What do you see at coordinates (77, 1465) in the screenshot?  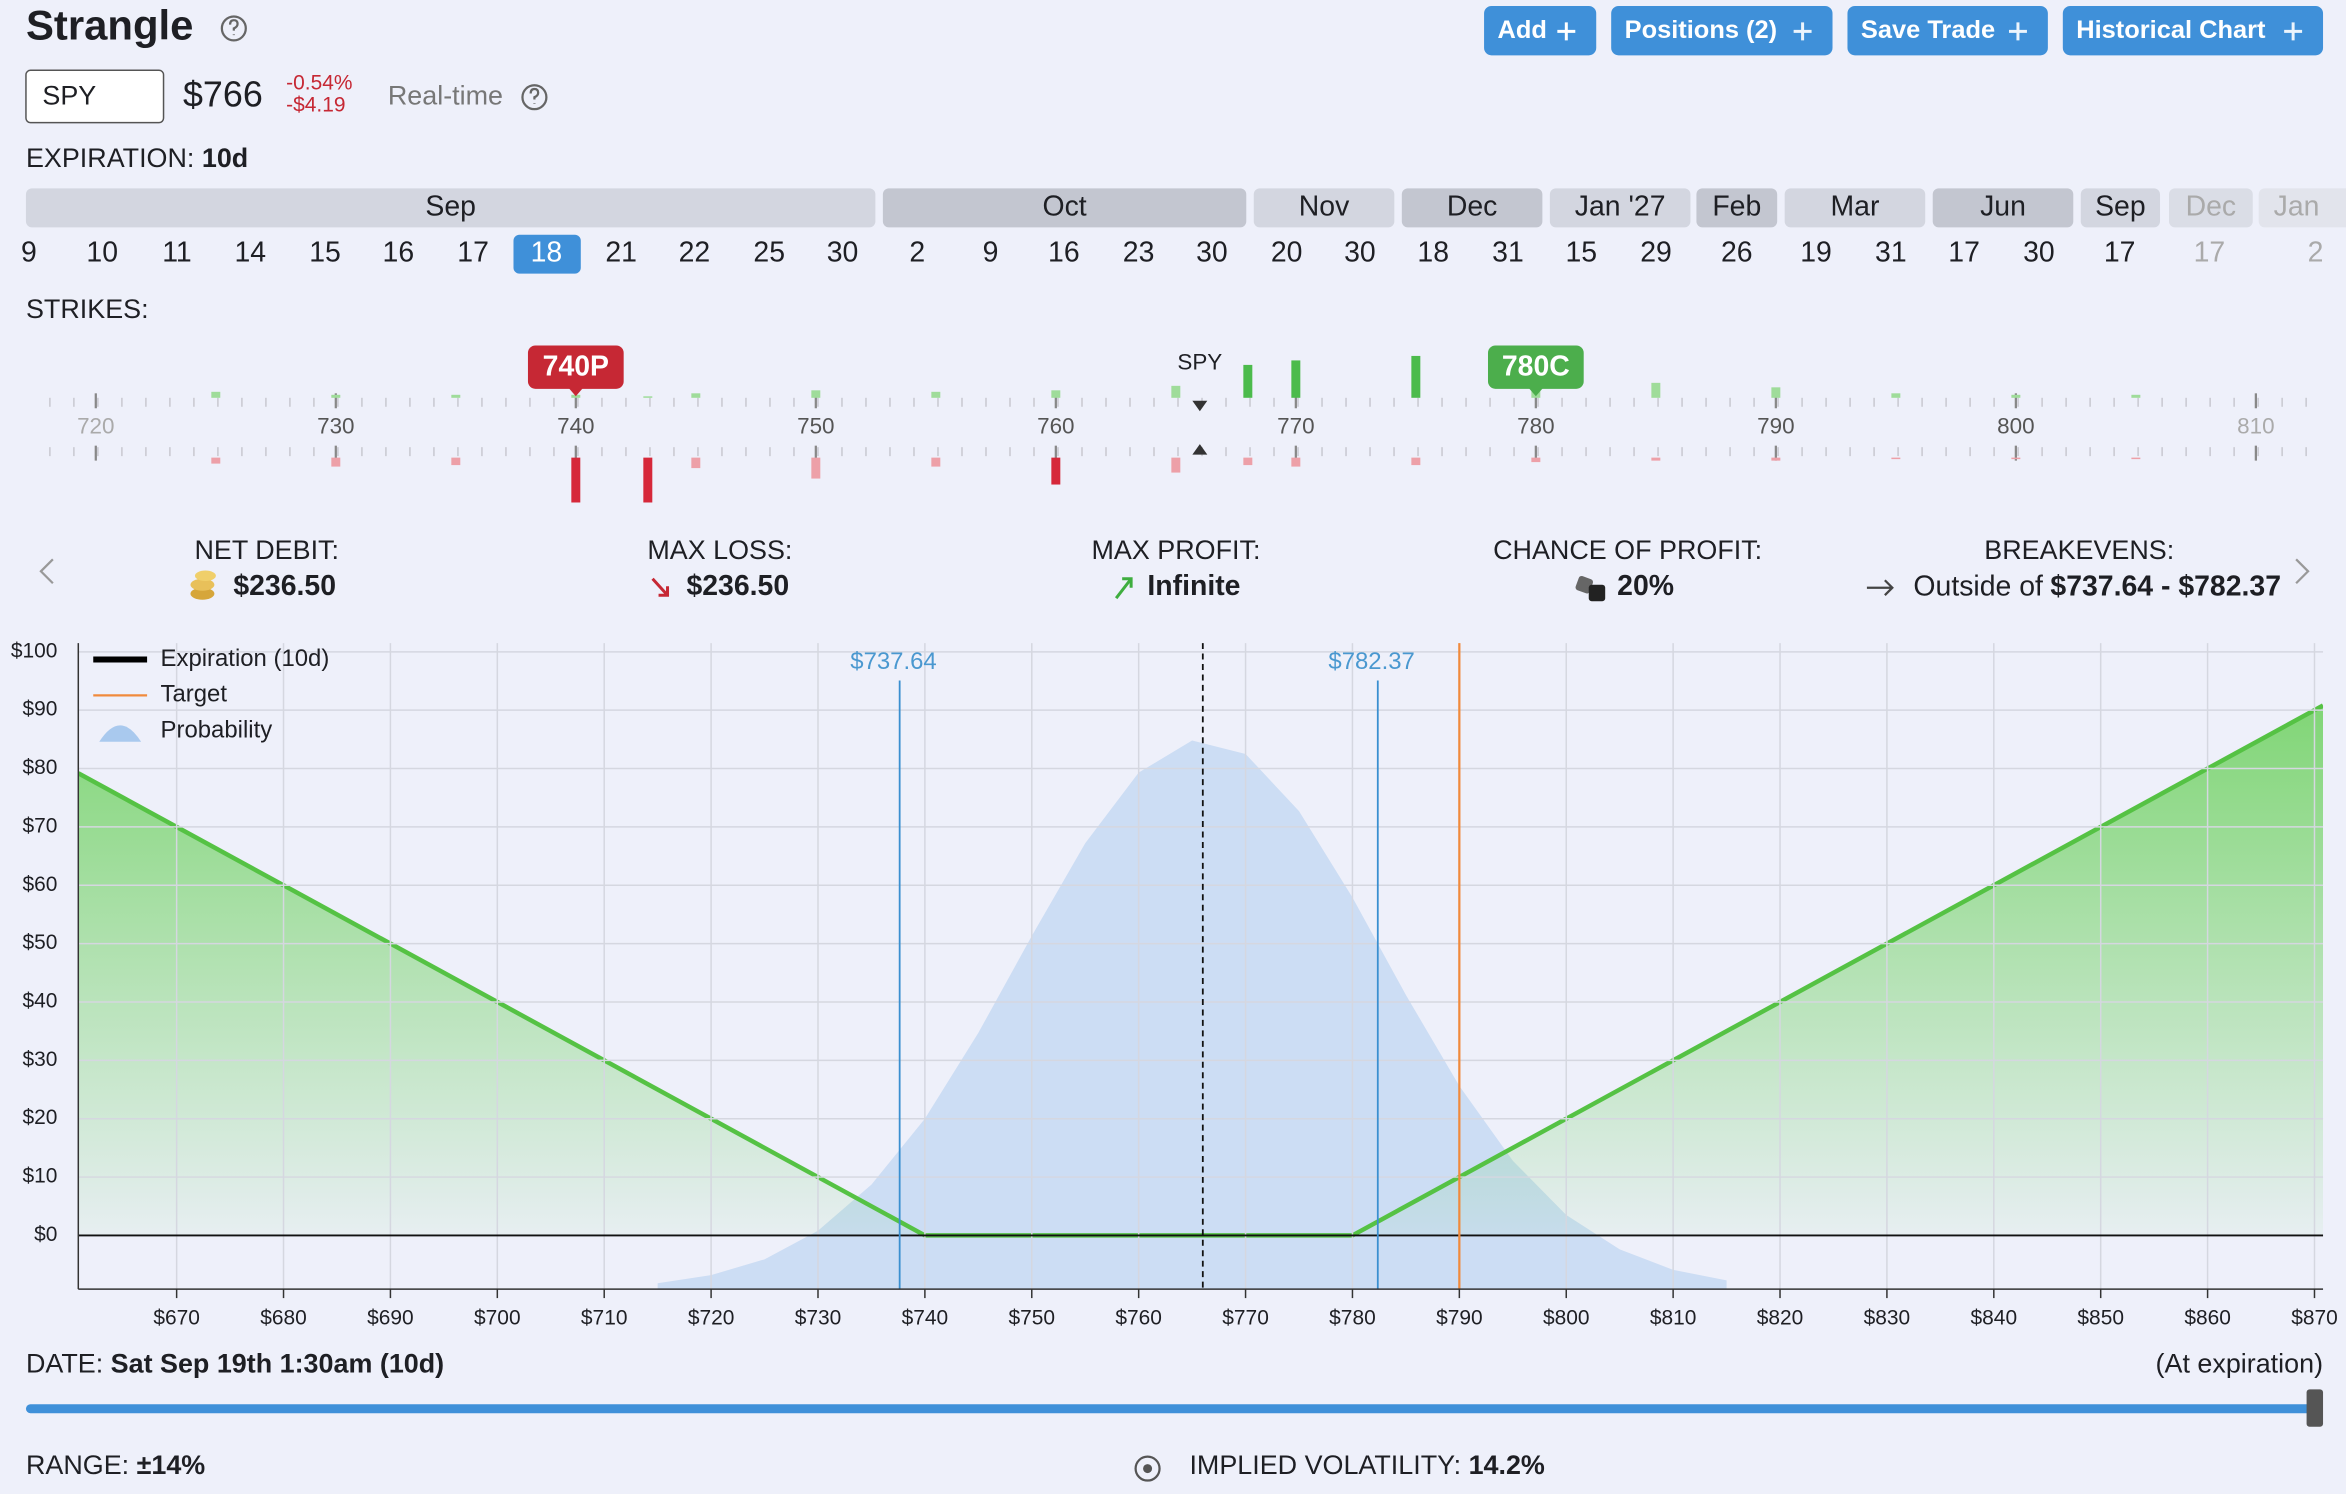 I see `range-label: RANGE:` at bounding box center [77, 1465].